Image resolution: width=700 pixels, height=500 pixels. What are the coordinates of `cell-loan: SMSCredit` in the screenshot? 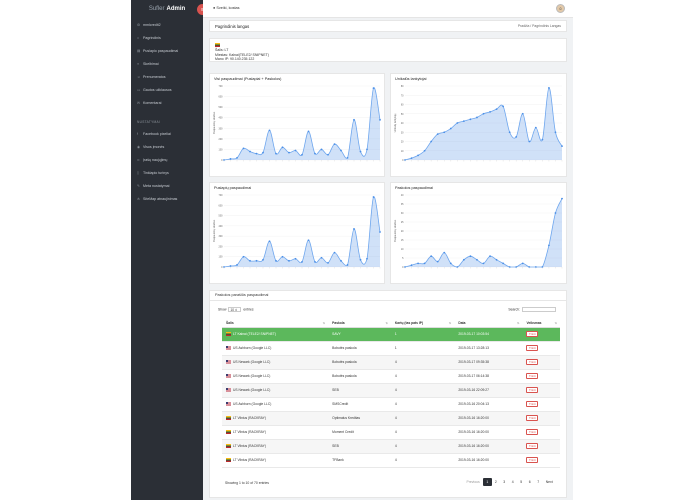 It's located at (340, 404).